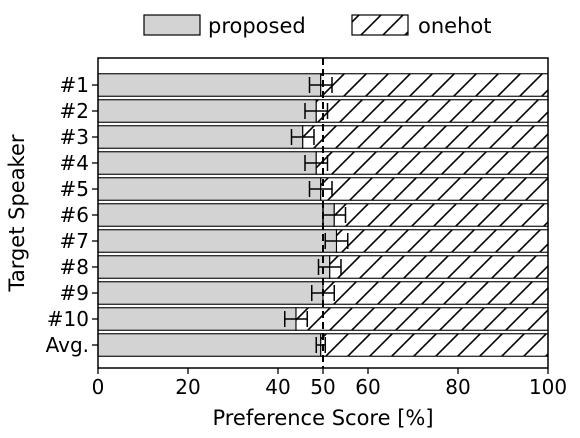 This screenshot has height=438, width=580. I want to click on y-tick-label: #6, so click(74, 215).